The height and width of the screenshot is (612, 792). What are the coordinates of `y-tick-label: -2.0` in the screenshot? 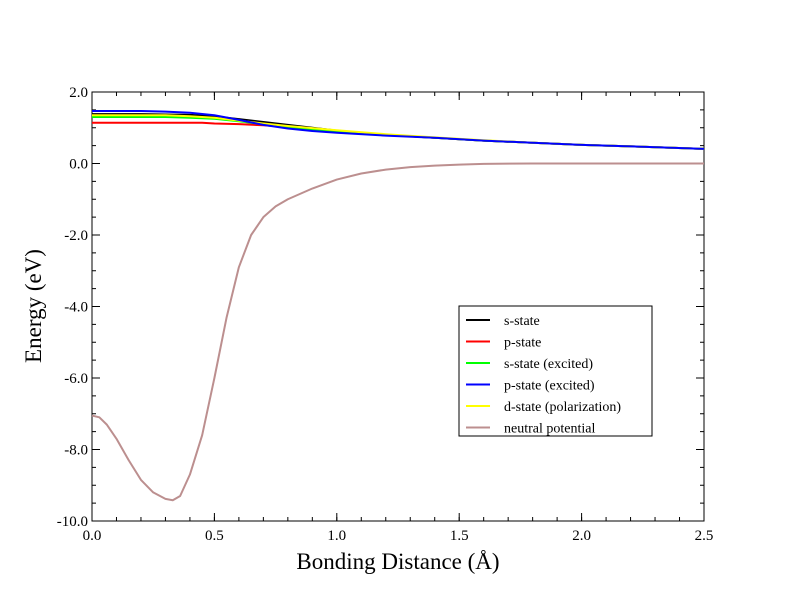 It's located at (76, 236).